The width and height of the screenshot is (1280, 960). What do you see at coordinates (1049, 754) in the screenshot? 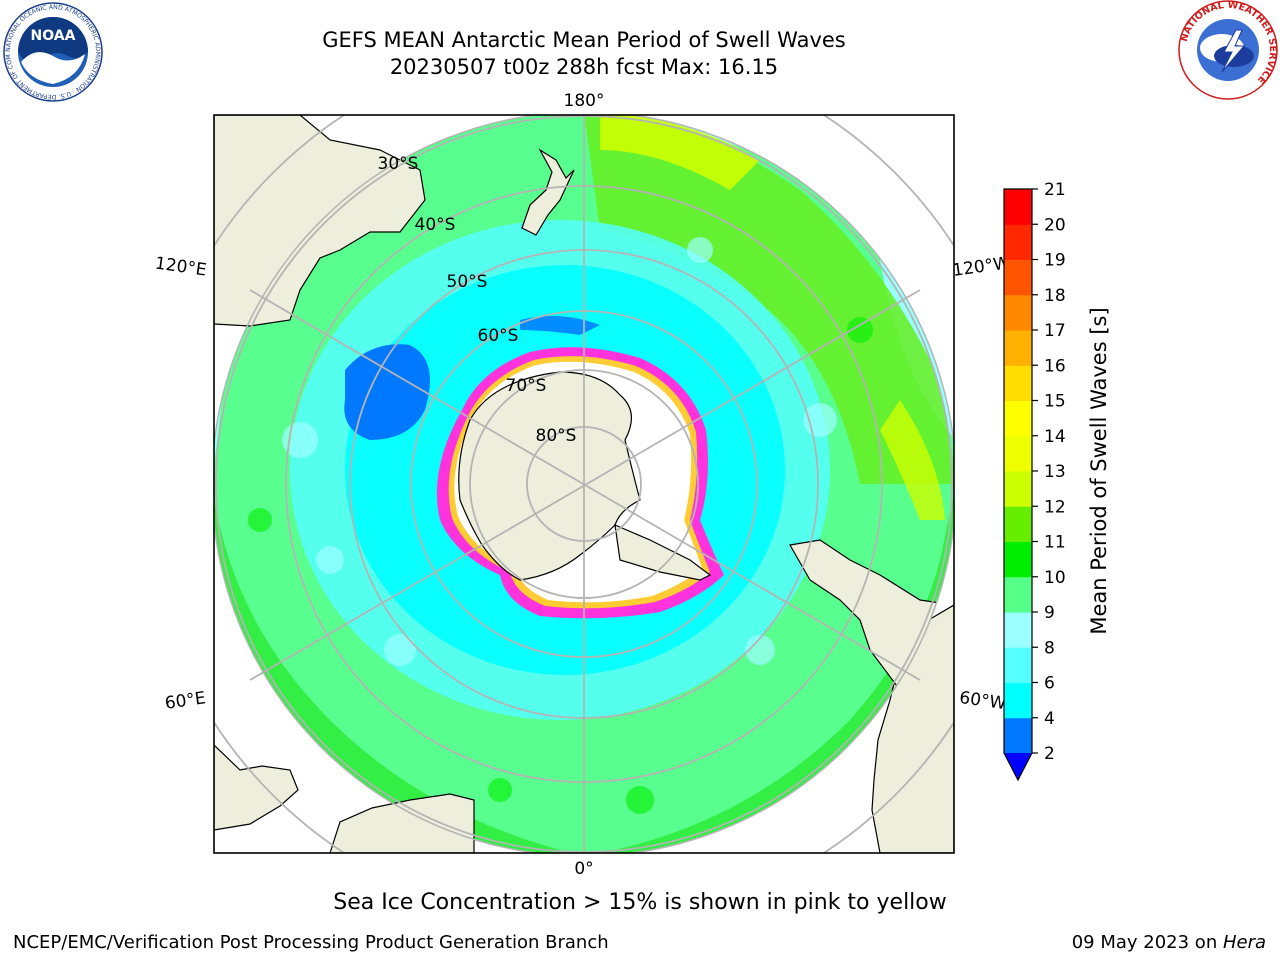
I see `colorbar-tick-label: 2` at bounding box center [1049, 754].